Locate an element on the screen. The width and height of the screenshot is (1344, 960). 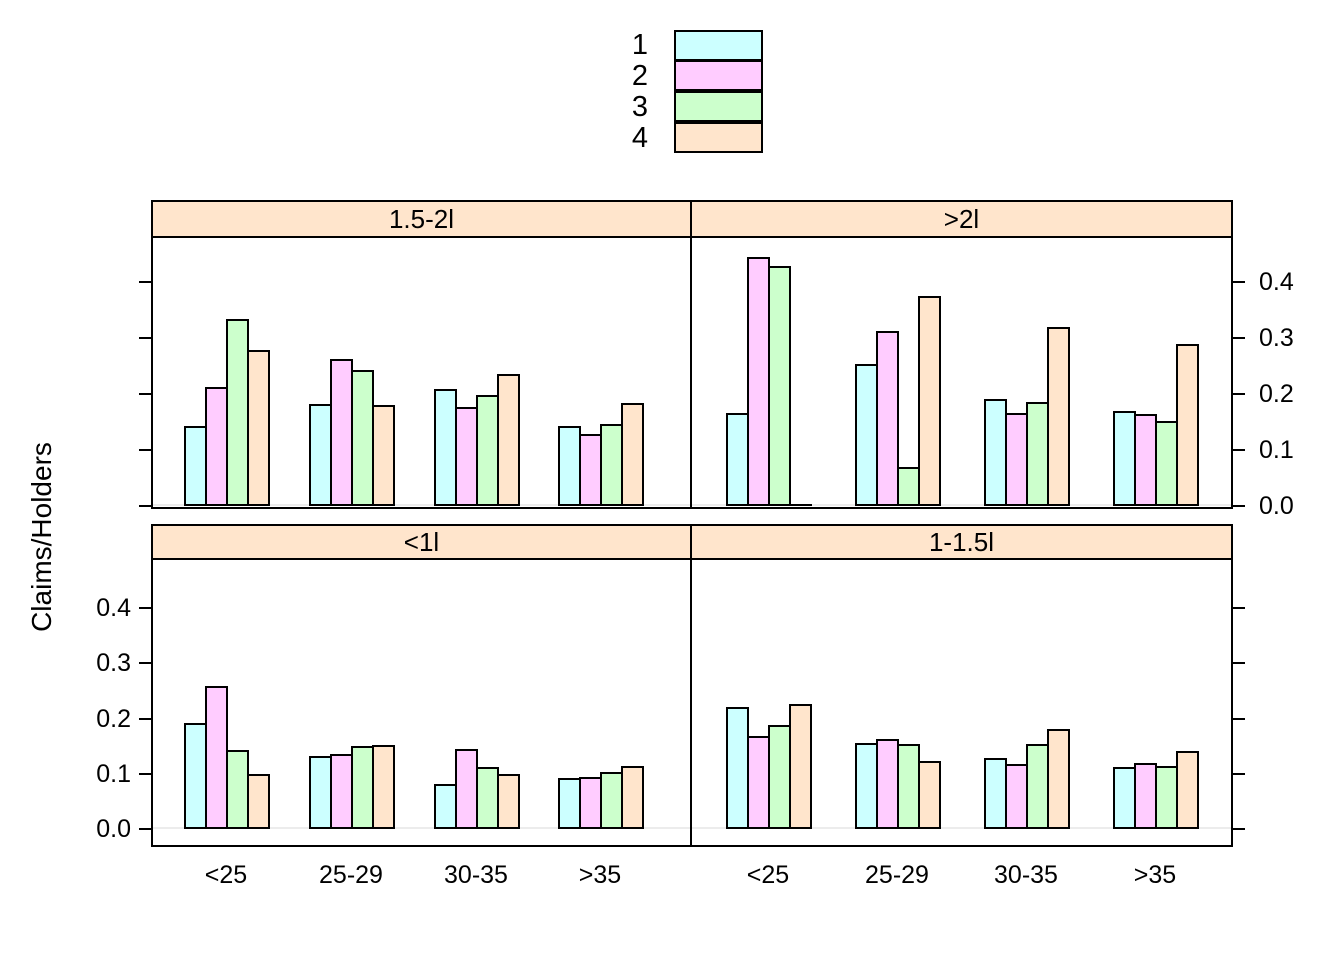
bar->2l-30-35-district-2 is located at coordinates (1016, 459).